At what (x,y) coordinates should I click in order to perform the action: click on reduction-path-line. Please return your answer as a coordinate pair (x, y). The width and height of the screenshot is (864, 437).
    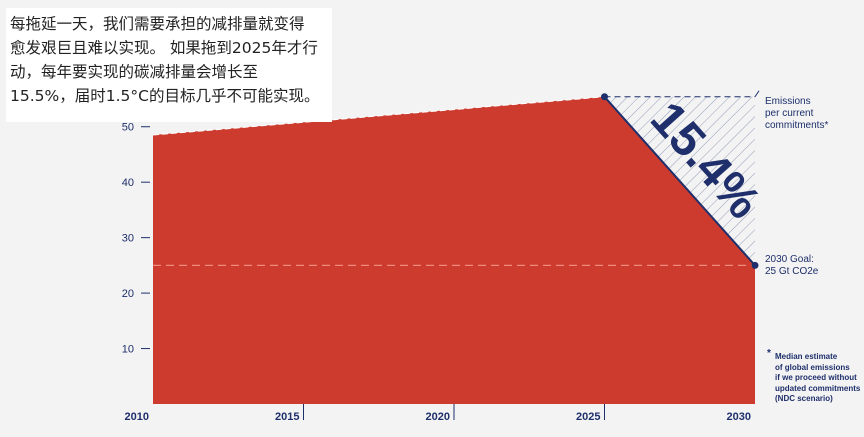
    Looking at the image, I should click on (679, 181).